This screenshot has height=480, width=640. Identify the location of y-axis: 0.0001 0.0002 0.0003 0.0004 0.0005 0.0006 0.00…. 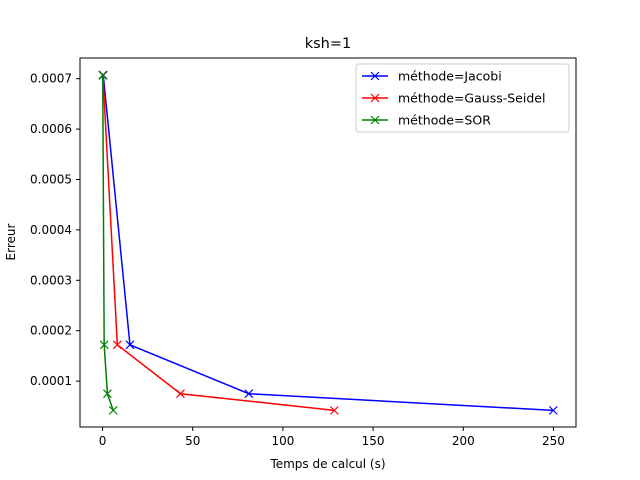
(55, 230).